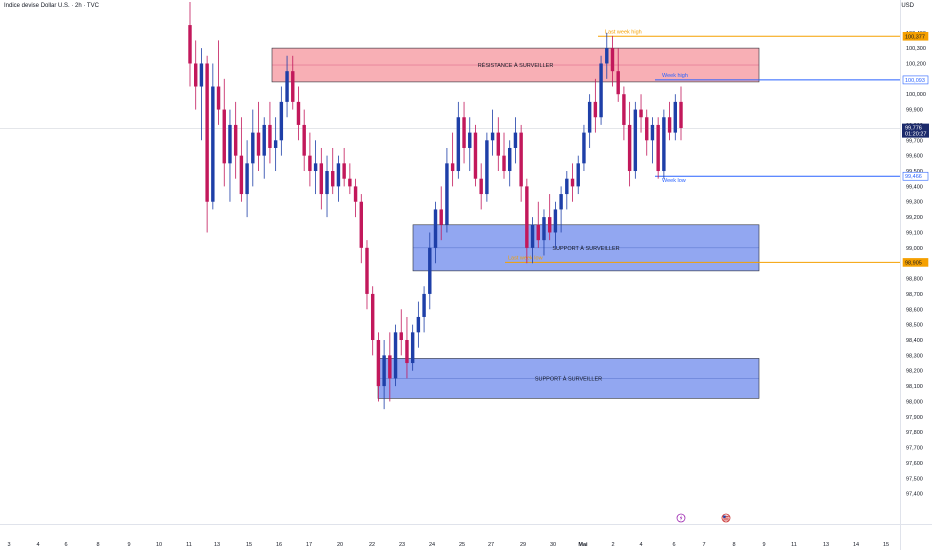 Image resolution: width=932 pixels, height=550 pixels. What do you see at coordinates (914, 341) in the screenshot?
I see `price-tick-label: 98,400` at bounding box center [914, 341].